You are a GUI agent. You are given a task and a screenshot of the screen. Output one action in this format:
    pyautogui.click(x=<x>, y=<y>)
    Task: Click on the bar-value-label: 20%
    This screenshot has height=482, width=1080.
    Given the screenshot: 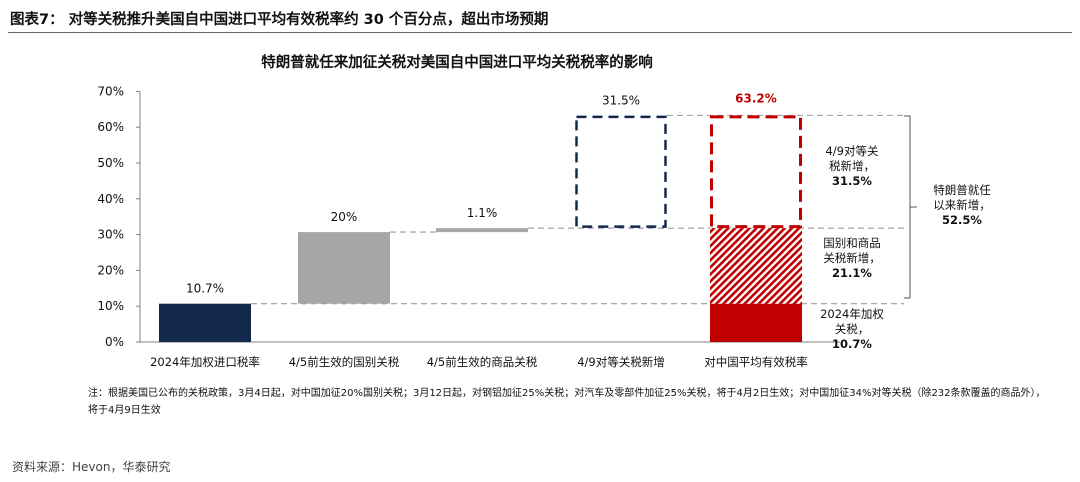 What is the action you would take?
    pyautogui.click(x=344, y=217)
    